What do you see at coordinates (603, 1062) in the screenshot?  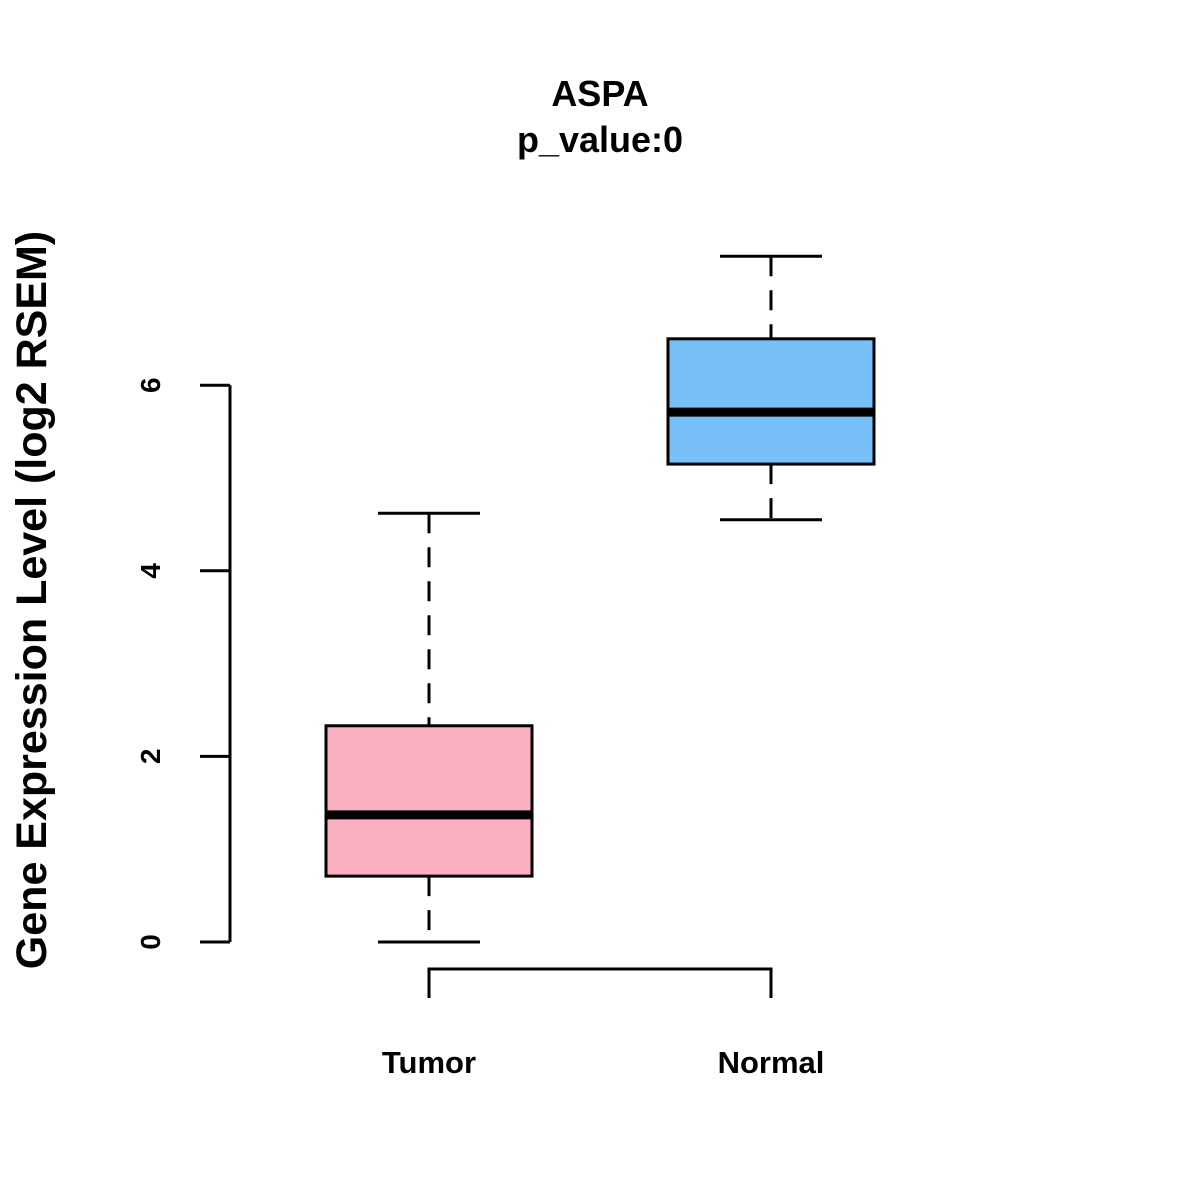 I see `x-tick-labels: Tumor Normal` at bounding box center [603, 1062].